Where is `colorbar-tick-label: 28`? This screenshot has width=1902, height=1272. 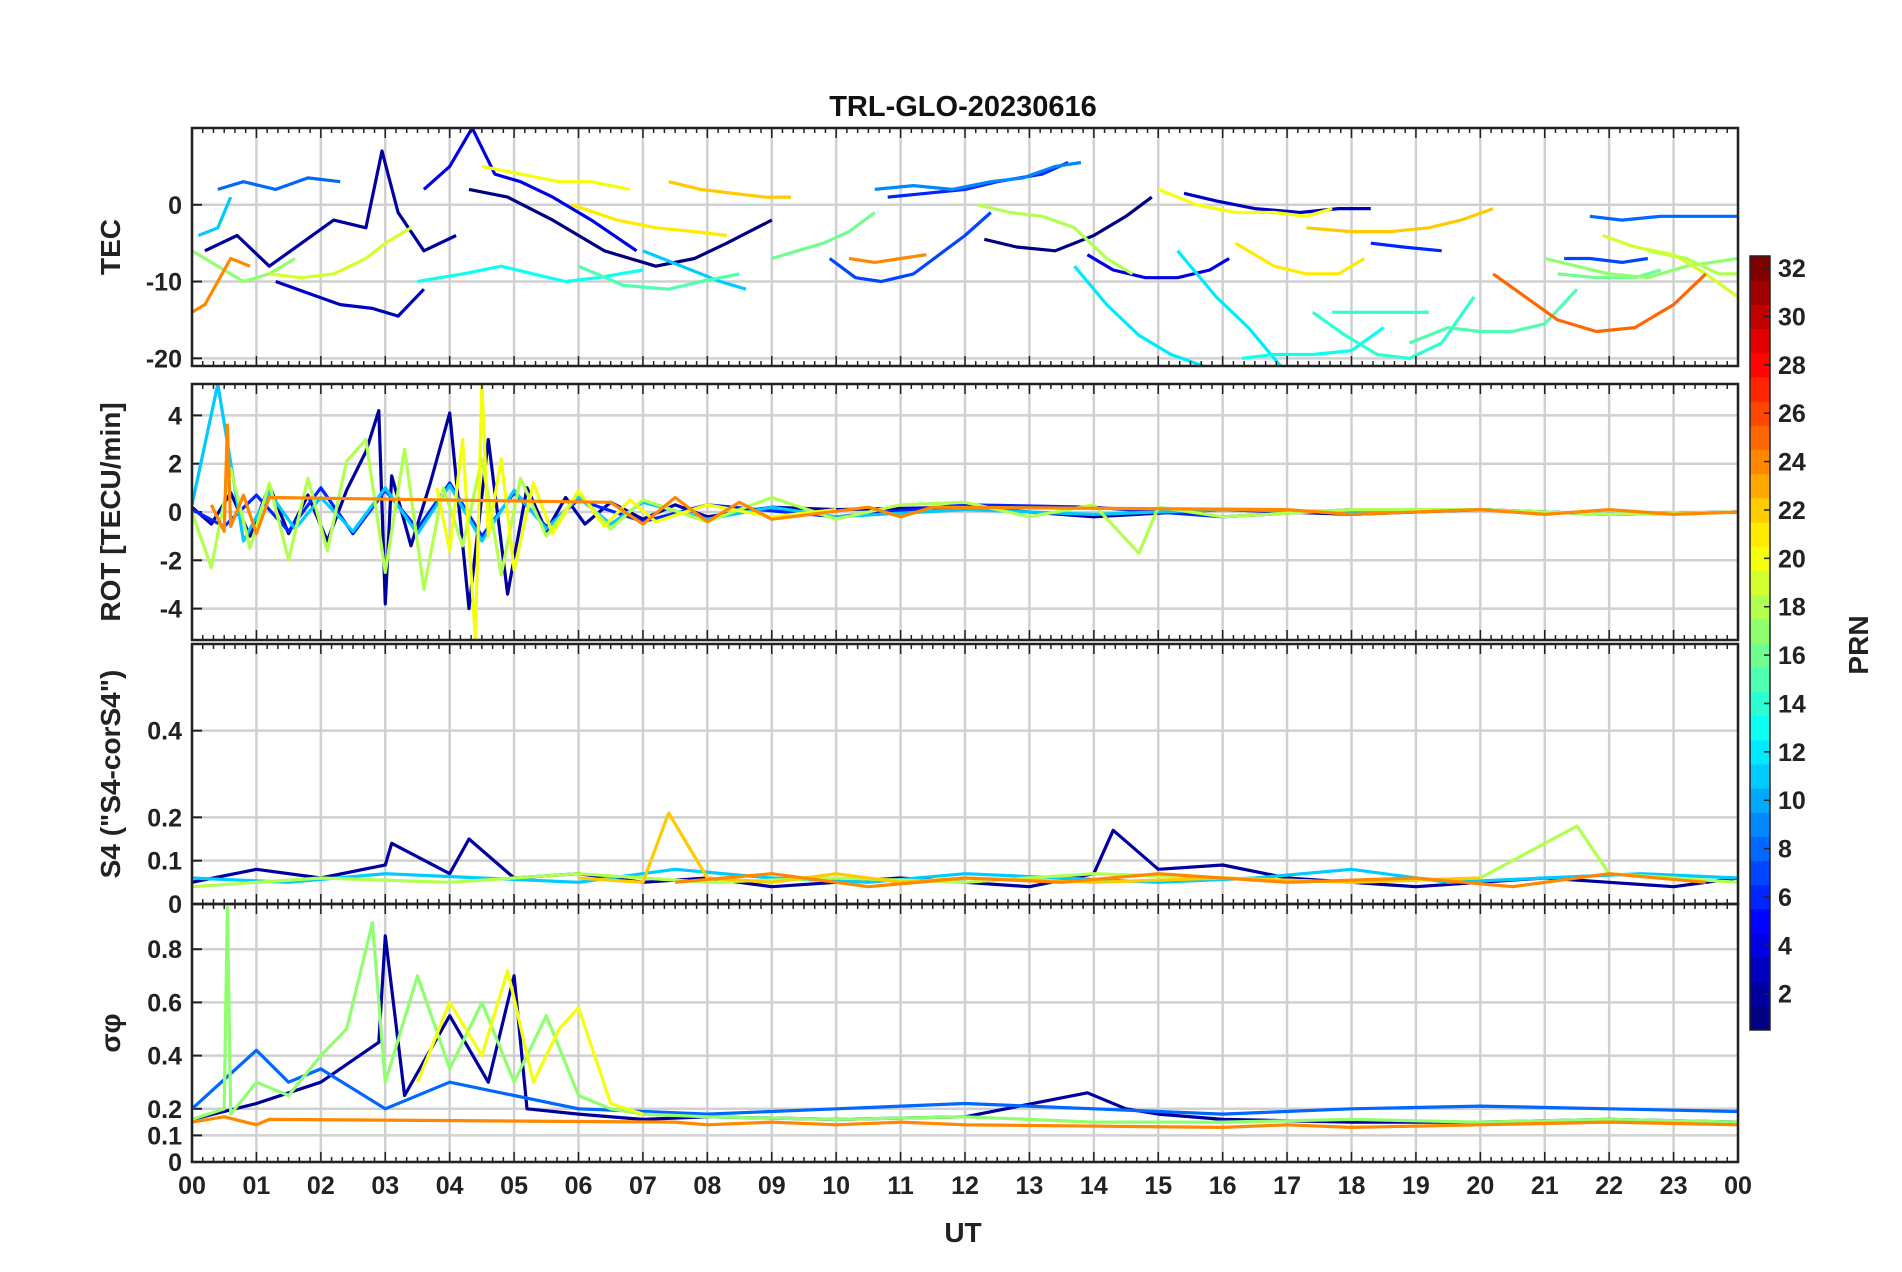 colorbar-tick-label: 28 is located at coordinates (1792, 366).